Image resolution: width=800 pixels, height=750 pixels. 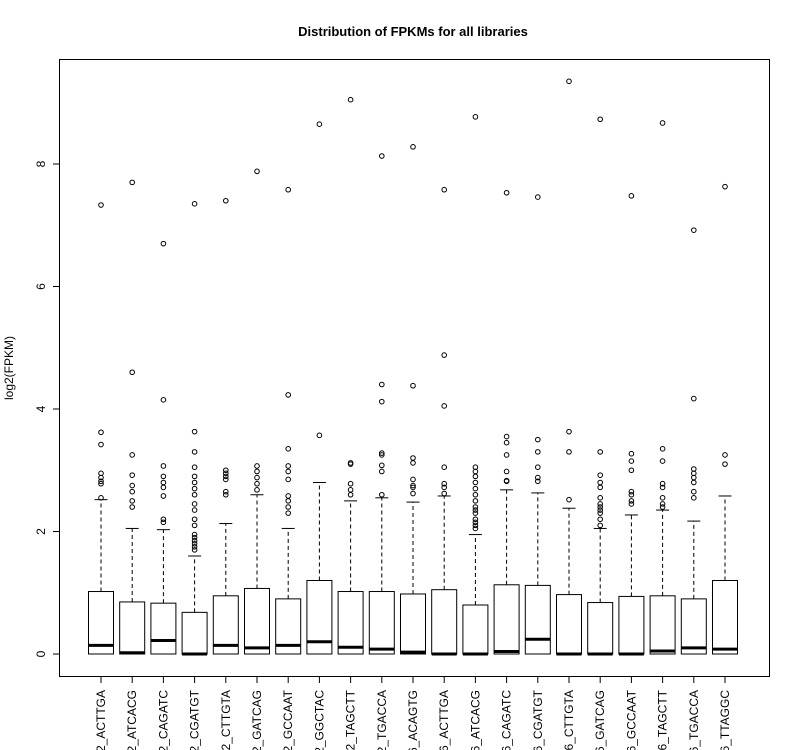 What do you see at coordinates (693, 441) in the screenshot?
I see `box-6-tgacca` at bounding box center [693, 441].